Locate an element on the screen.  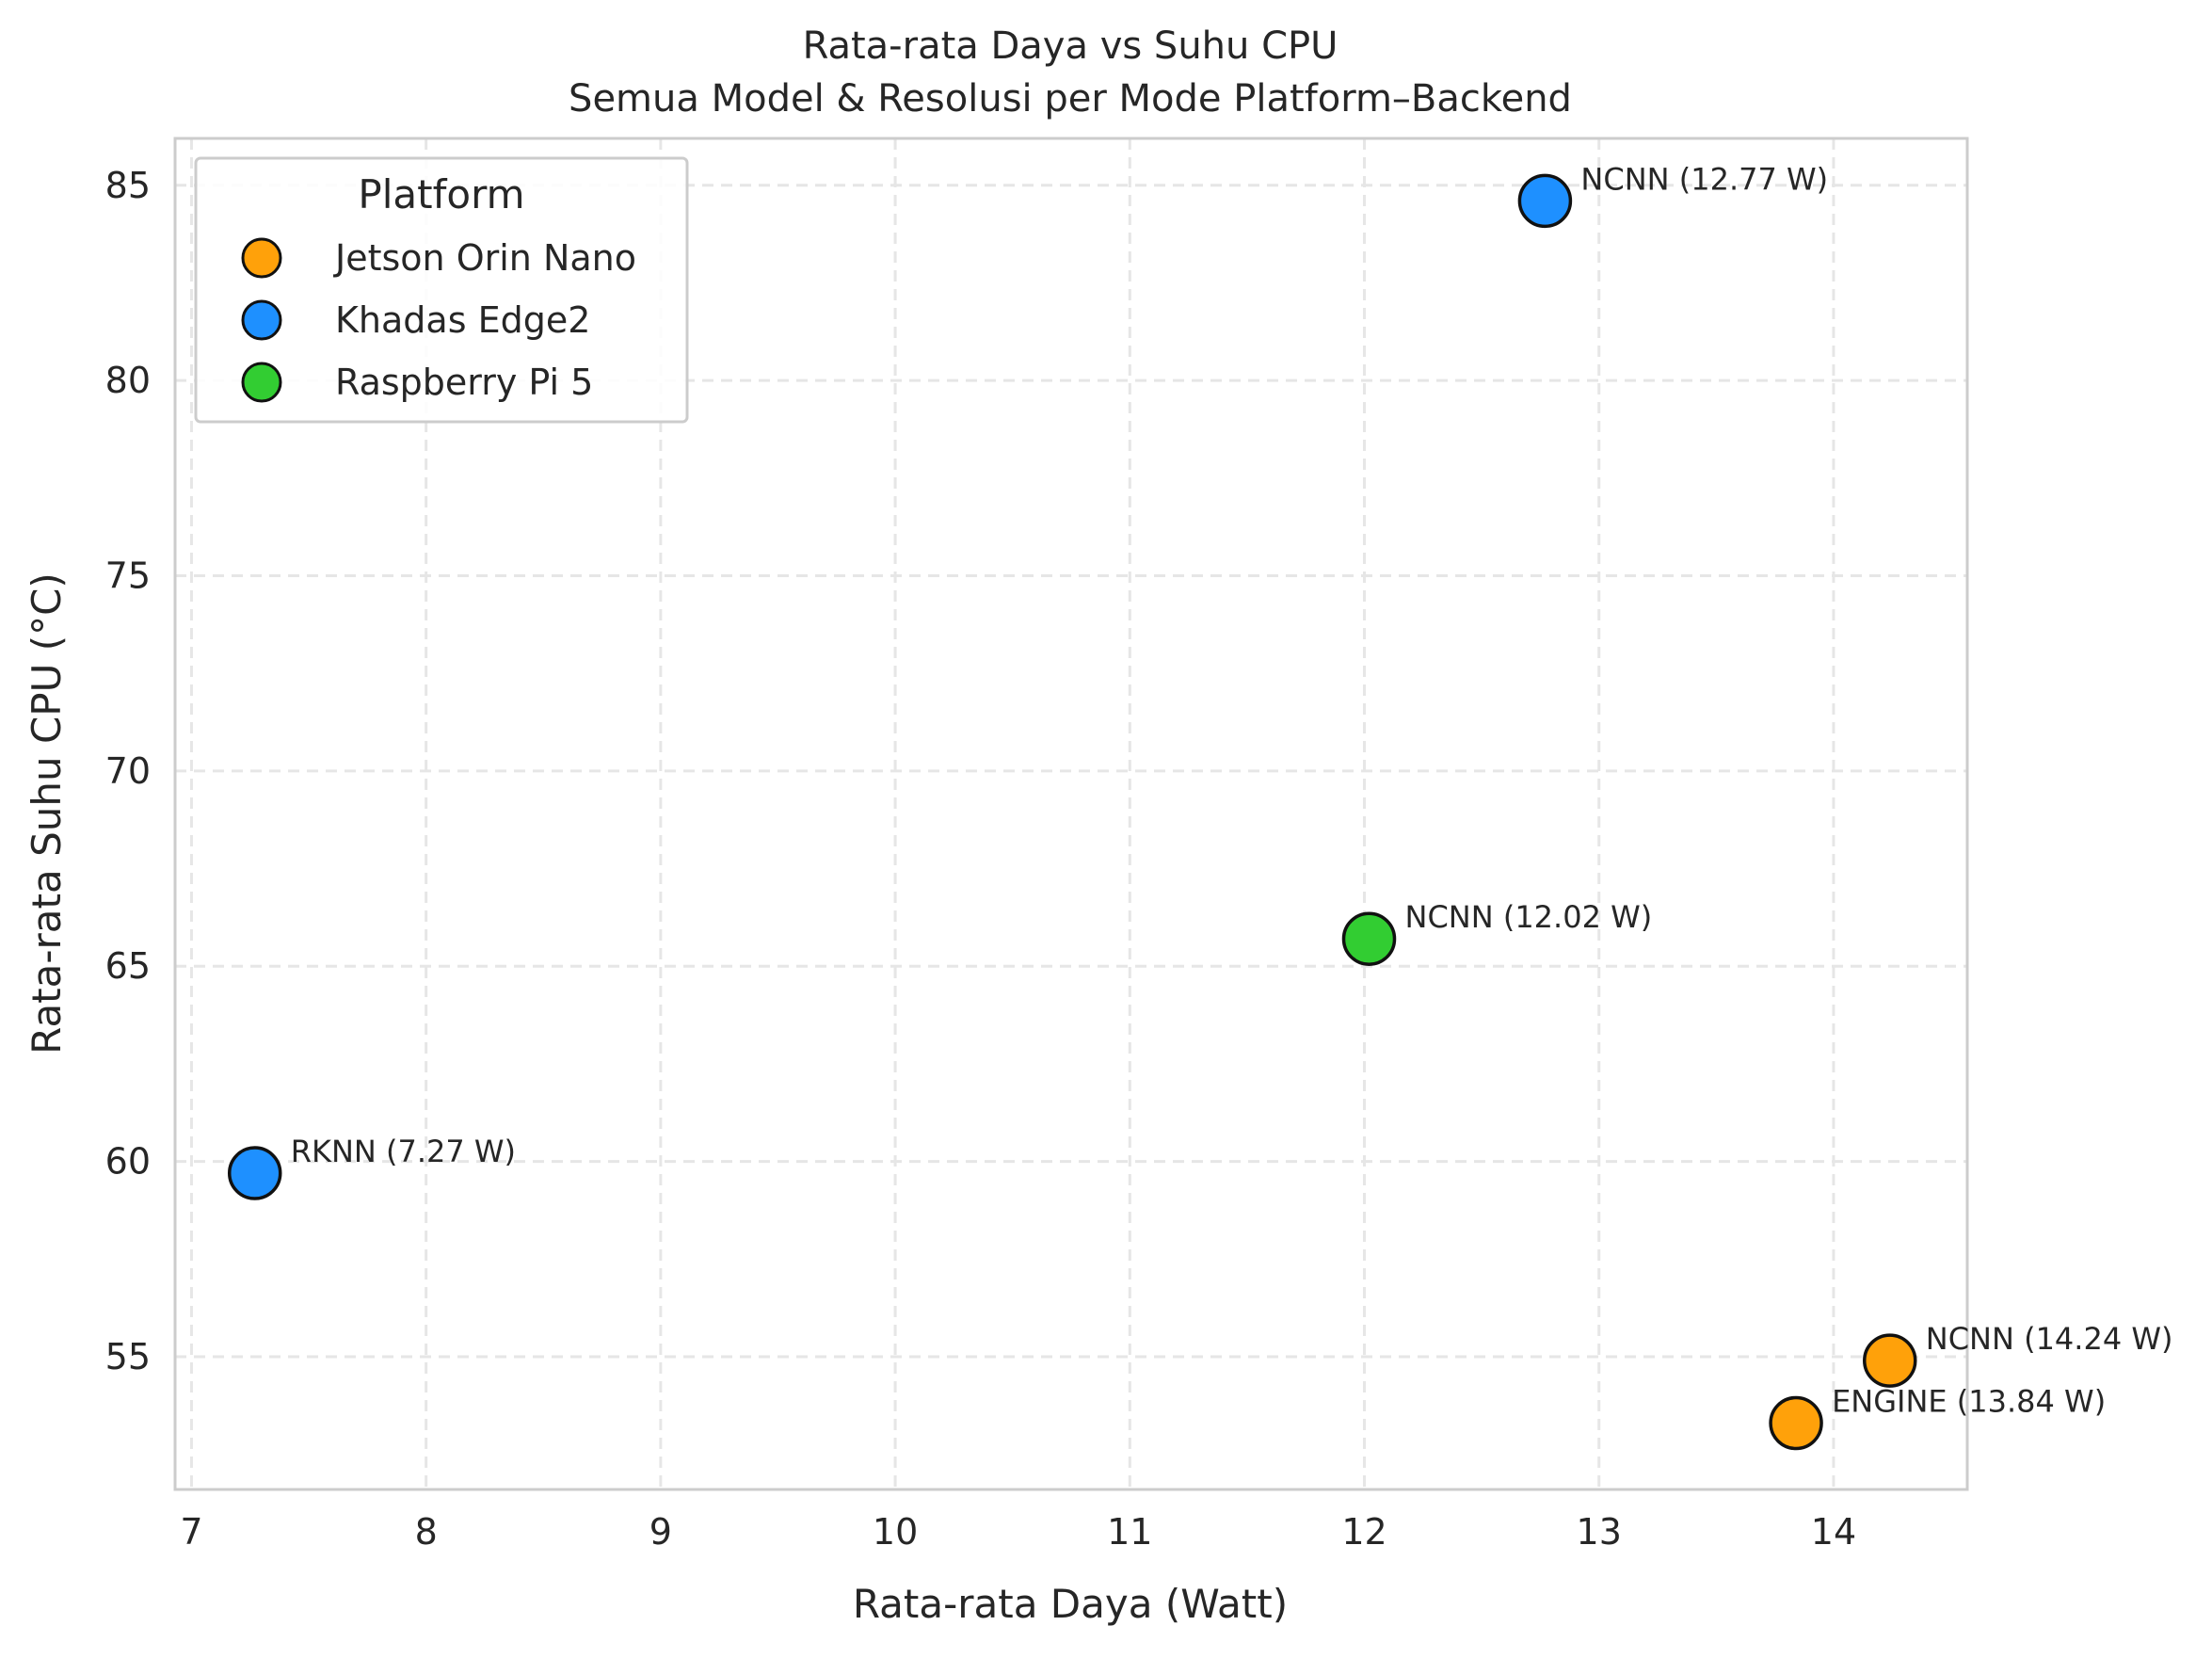
y-axis-ticks: 55 60 65 70 75 80 85 is located at coordinates (128, 771).